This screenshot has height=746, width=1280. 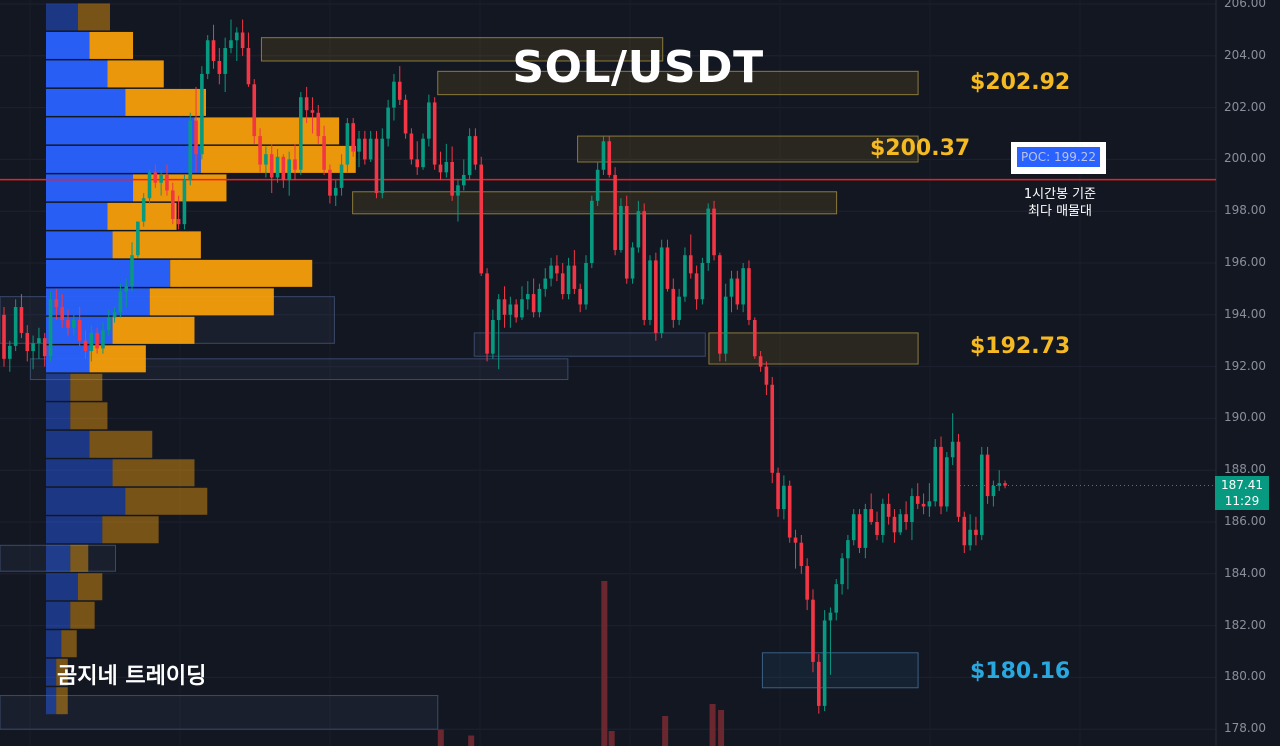 What do you see at coordinates (1245, 262) in the screenshot?
I see `price-tick-label: 196.00` at bounding box center [1245, 262].